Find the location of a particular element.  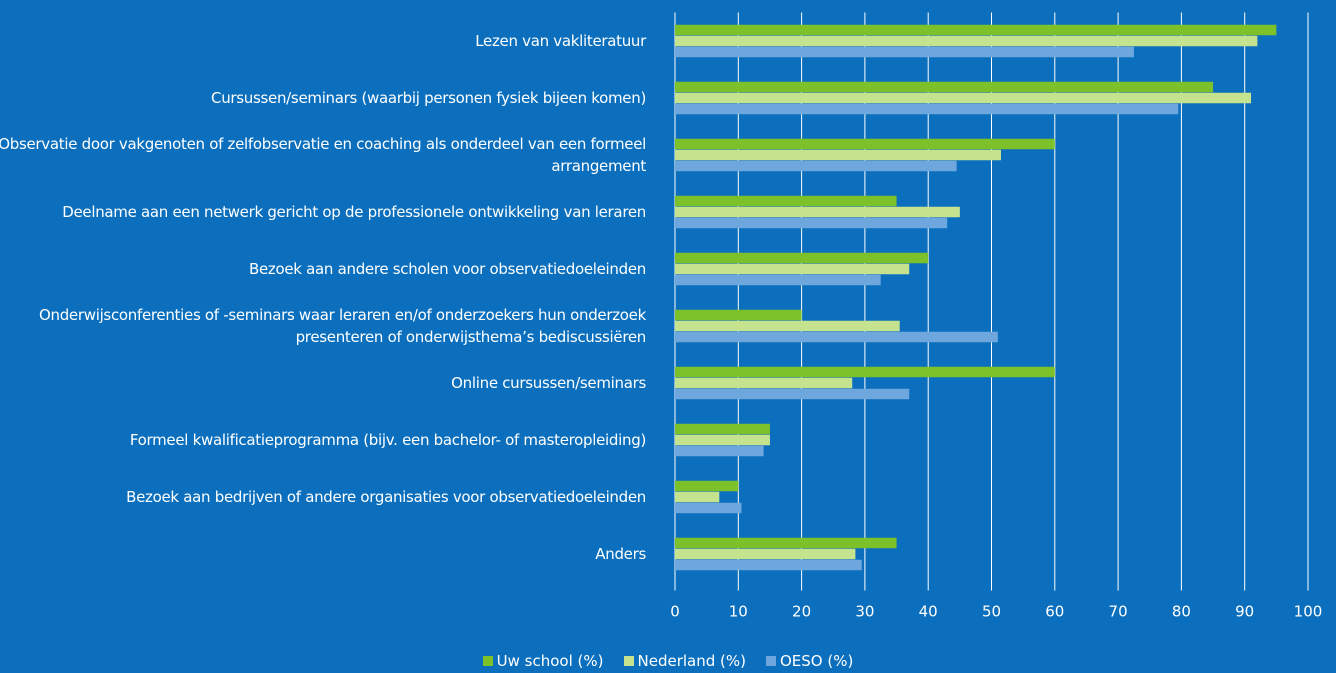

x-tick-label: 70 is located at coordinates (1118, 612).